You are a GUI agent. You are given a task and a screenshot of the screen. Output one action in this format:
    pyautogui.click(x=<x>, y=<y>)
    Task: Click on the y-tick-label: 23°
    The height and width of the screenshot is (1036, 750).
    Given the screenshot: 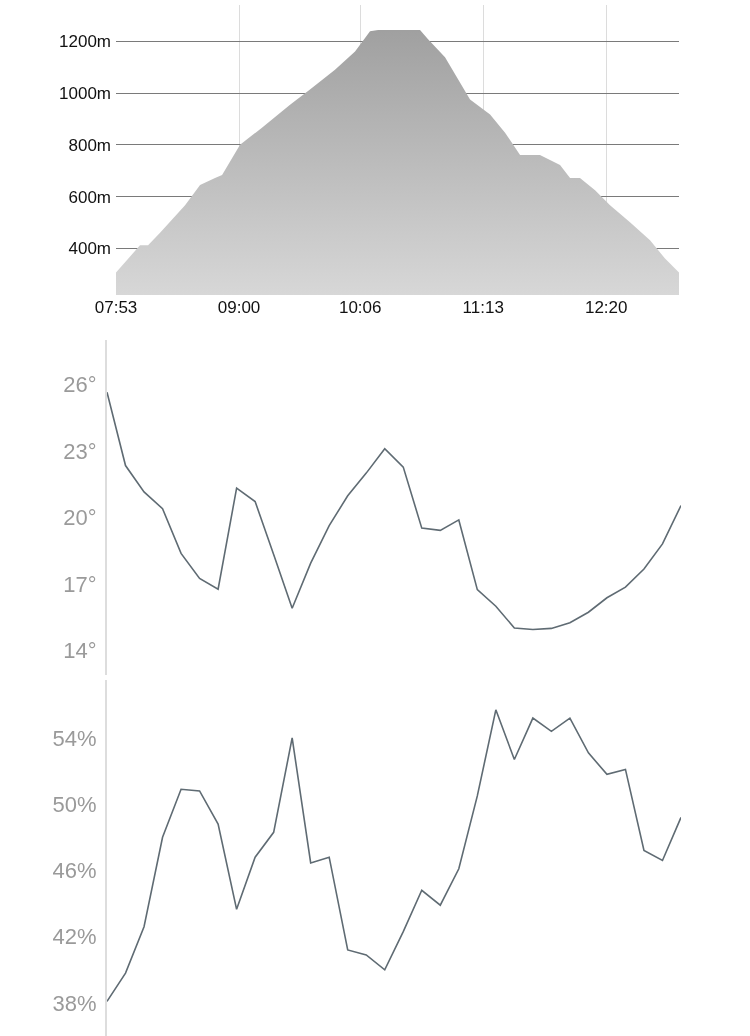 What is the action you would take?
    pyautogui.click(x=80, y=451)
    